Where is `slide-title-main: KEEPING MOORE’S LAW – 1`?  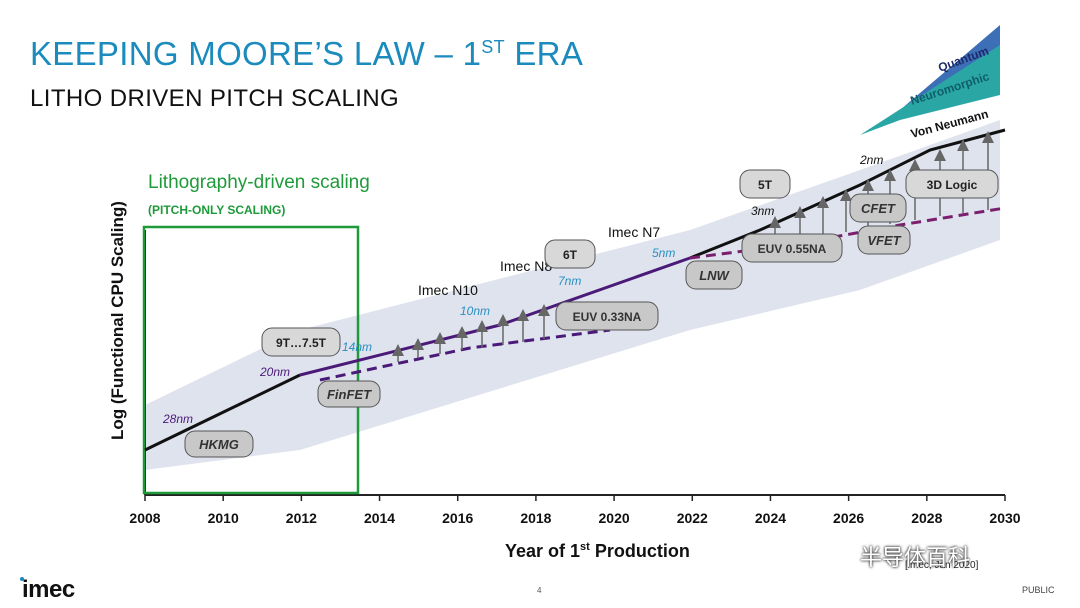
slide-title-main: KEEPING MOORE’S LAW – 1 is located at coordinates (256, 53).